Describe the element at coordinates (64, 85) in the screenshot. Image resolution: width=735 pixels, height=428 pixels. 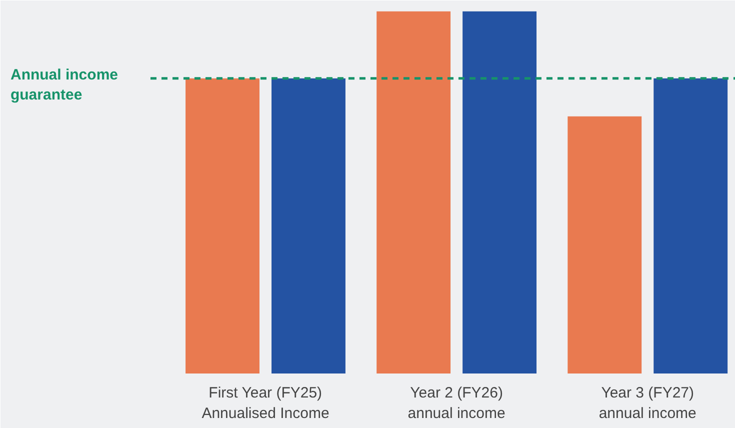
I see `ref-line-label: Annual income guarantee` at that location.